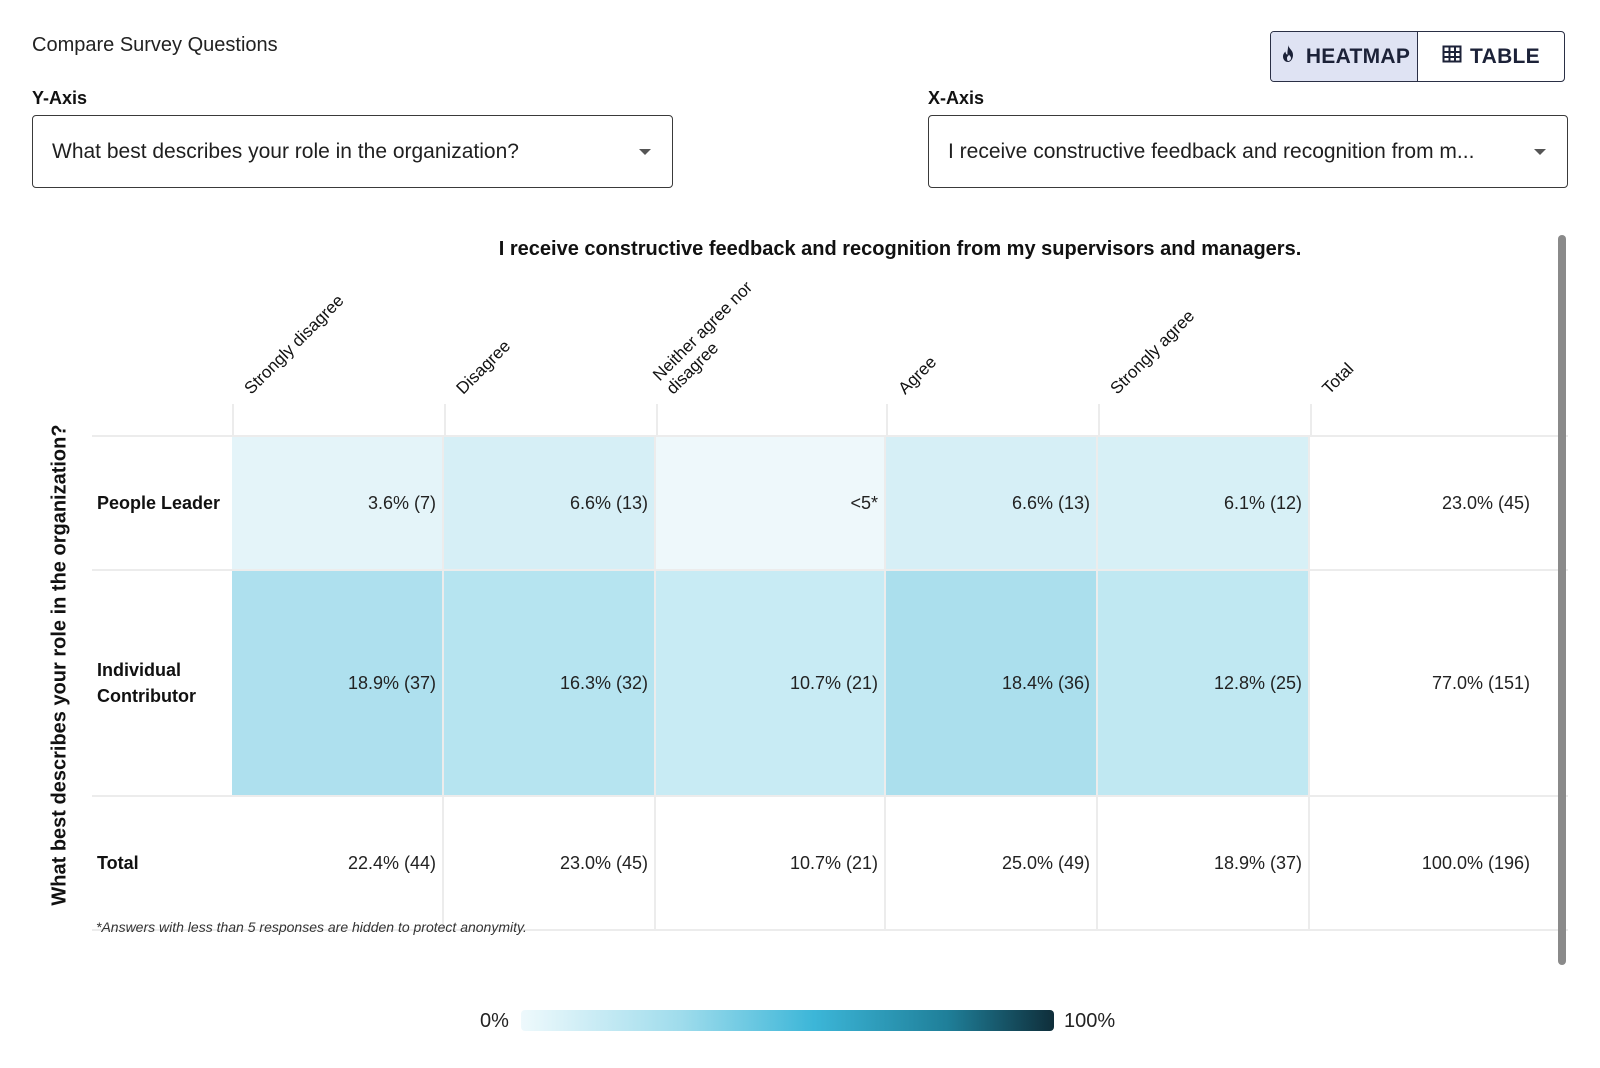 The height and width of the screenshot is (1068, 1600). Describe the element at coordinates (155, 45) in the screenshot. I see `page-title: Compare Survey Questions` at that location.